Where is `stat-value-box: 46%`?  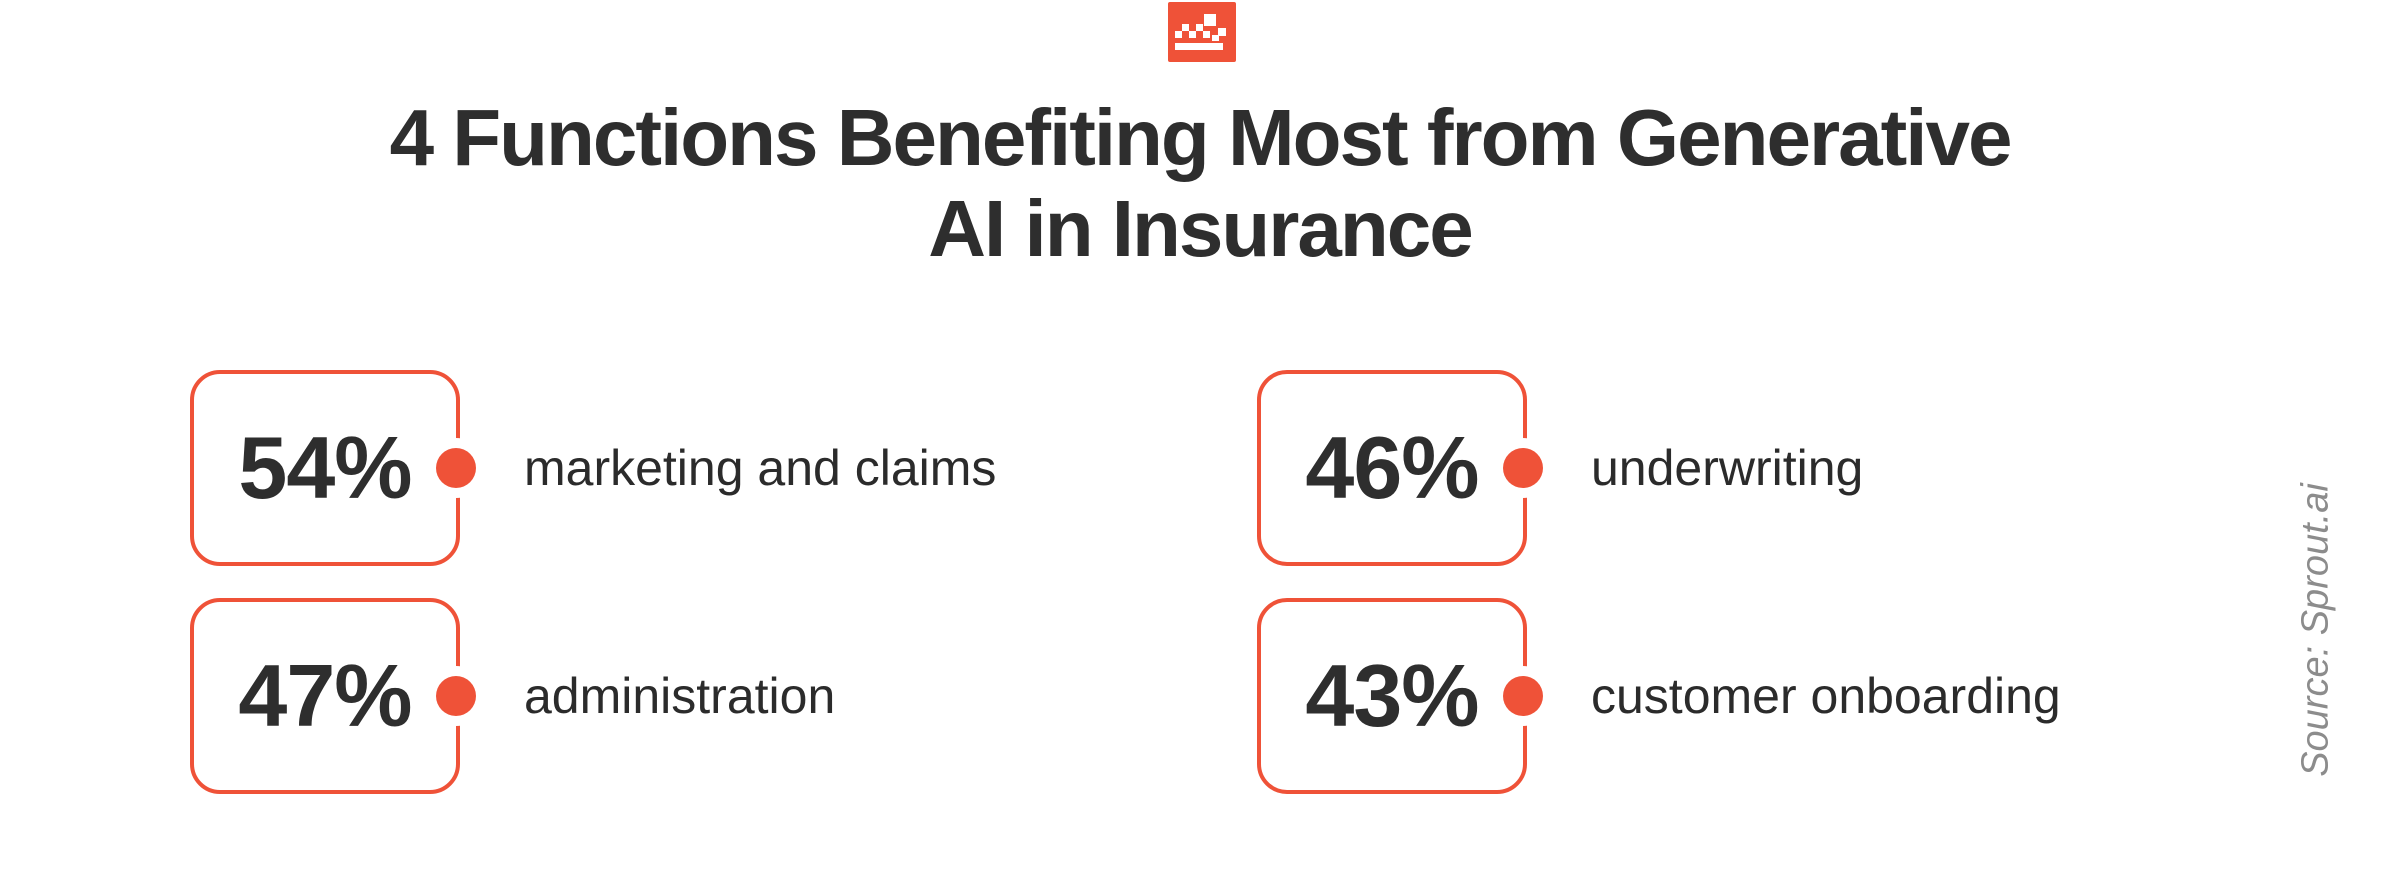
stat-value-box: 46% is located at coordinates (1400, 468).